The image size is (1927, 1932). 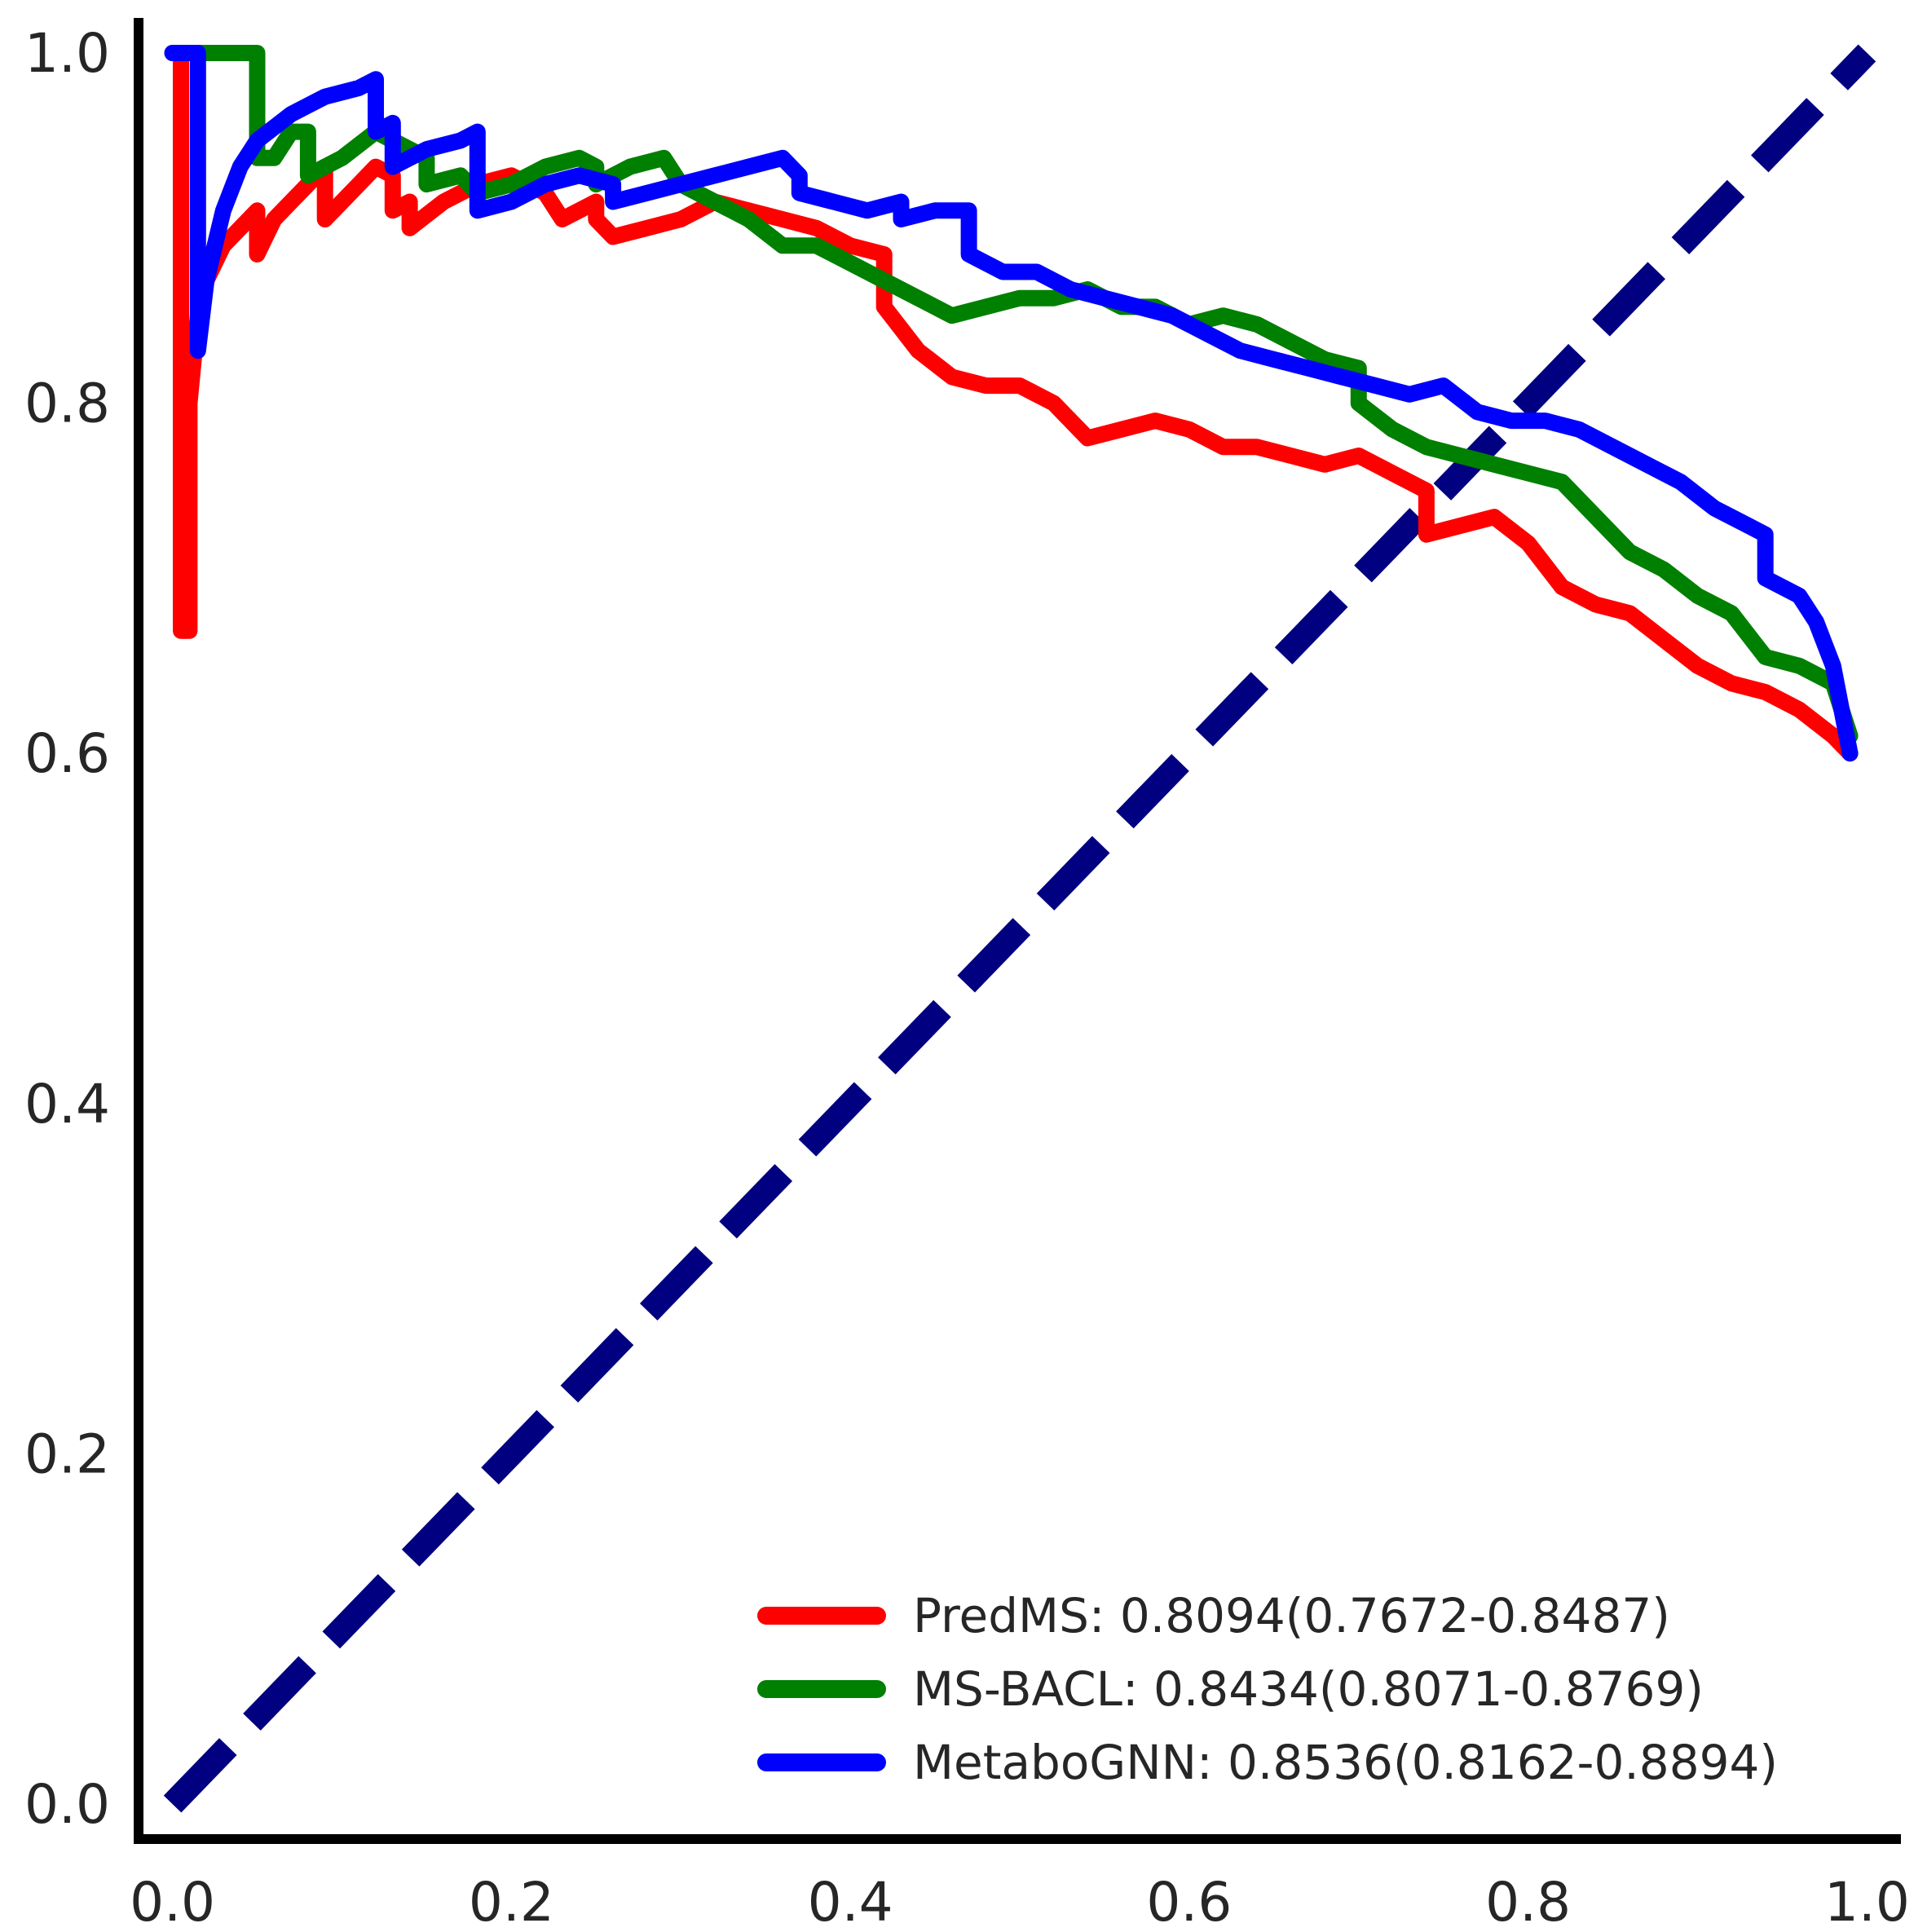 I want to click on x-tick-labels: 0.0 0.2 0.4 0.6 0.8 1.0, so click(x=1020, y=1901).